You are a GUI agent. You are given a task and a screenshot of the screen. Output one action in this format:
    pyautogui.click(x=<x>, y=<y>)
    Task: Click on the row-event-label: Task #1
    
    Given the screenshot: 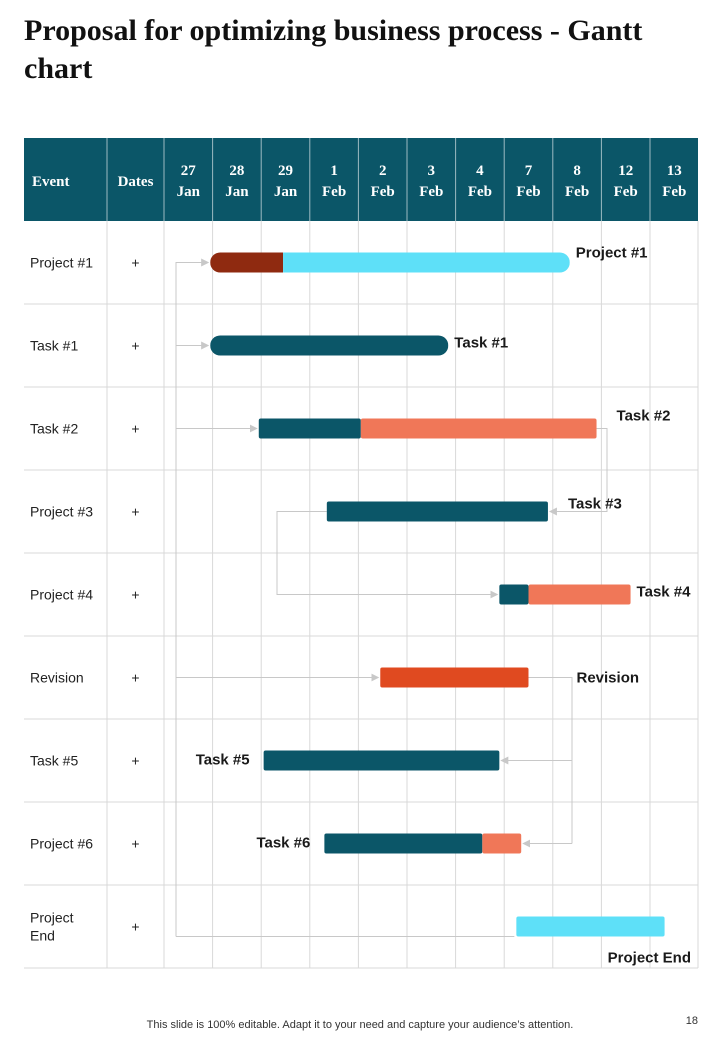 What is the action you would take?
    pyautogui.click(x=54, y=346)
    